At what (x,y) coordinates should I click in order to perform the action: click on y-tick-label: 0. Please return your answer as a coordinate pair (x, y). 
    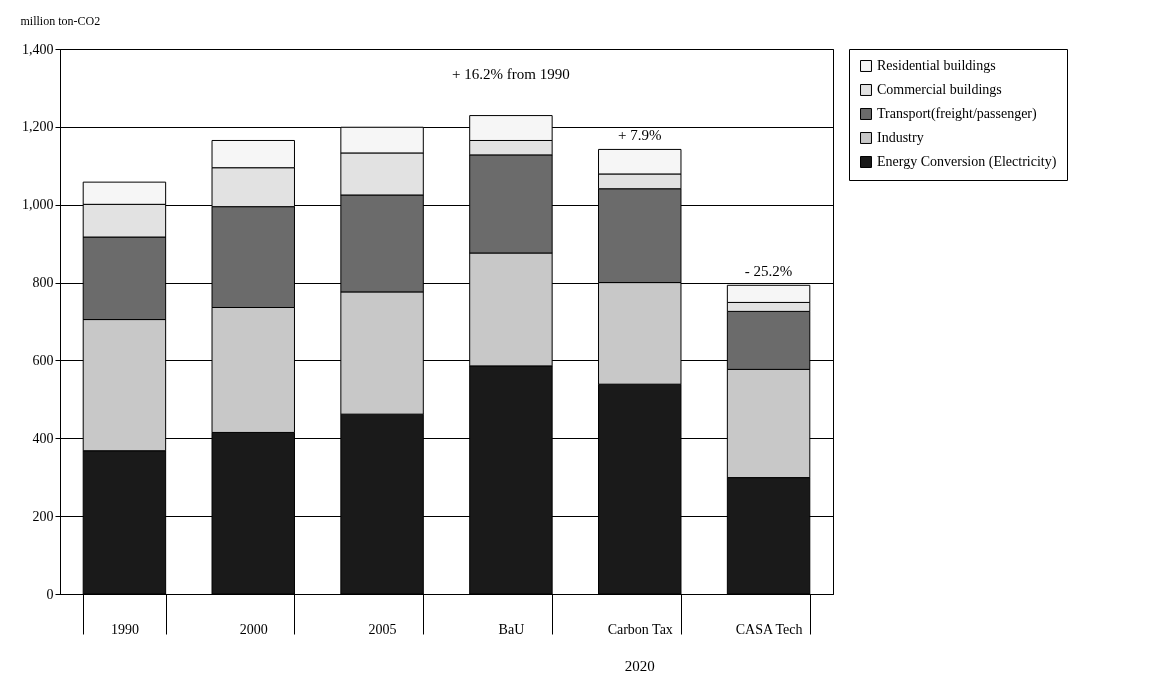
    Looking at the image, I should click on (50, 594).